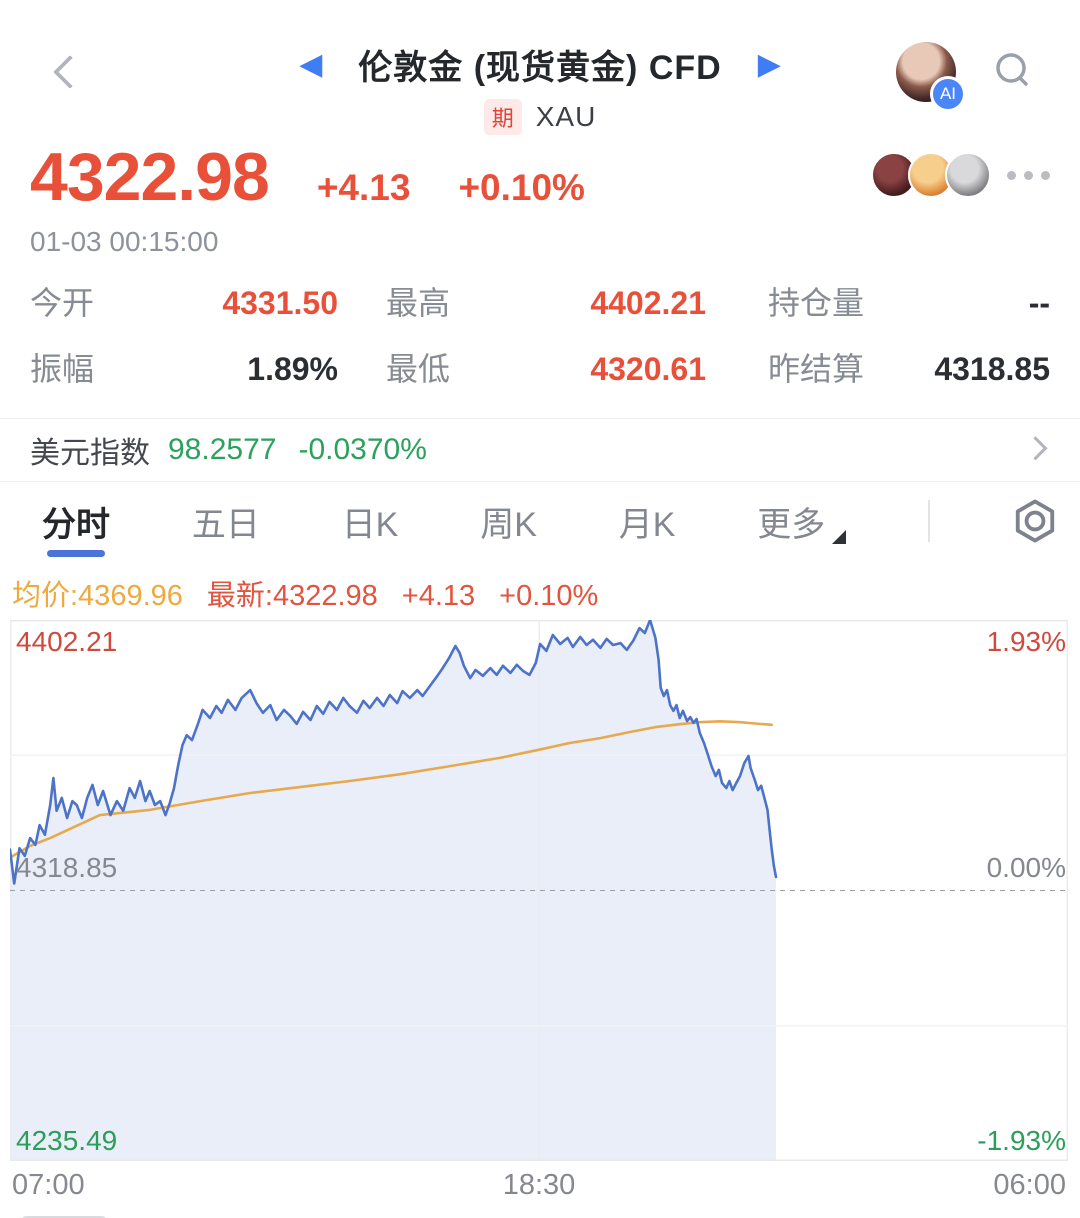 This screenshot has width=1080, height=1218. I want to click on discussion-avatars, so click(960, 175).